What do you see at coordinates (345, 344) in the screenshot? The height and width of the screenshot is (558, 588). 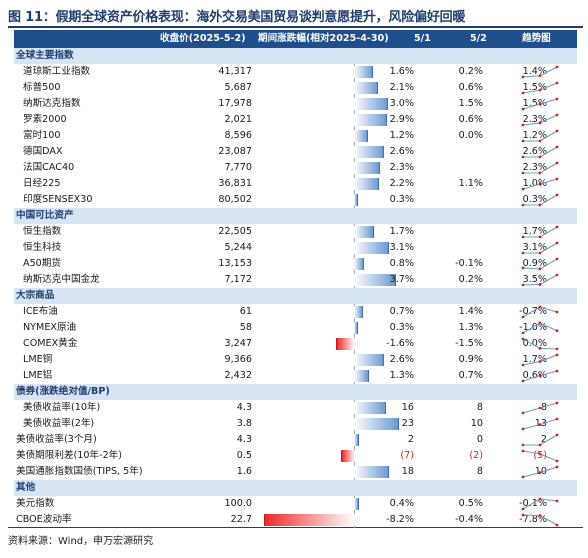 I see `negative-change-bar` at bounding box center [345, 344].